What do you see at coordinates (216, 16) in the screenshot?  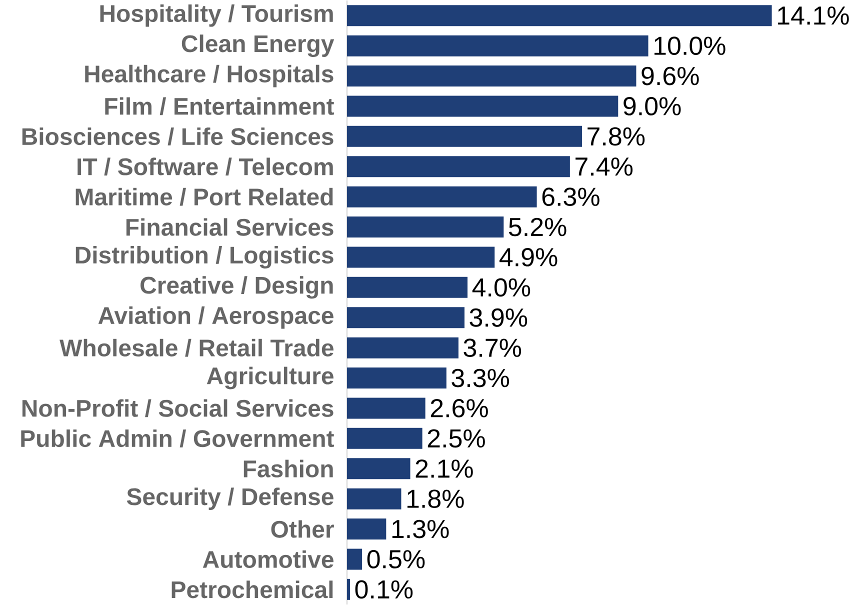 I see `y-tick-label: Hospitality / Tourism` at bounding box center [216, 16].